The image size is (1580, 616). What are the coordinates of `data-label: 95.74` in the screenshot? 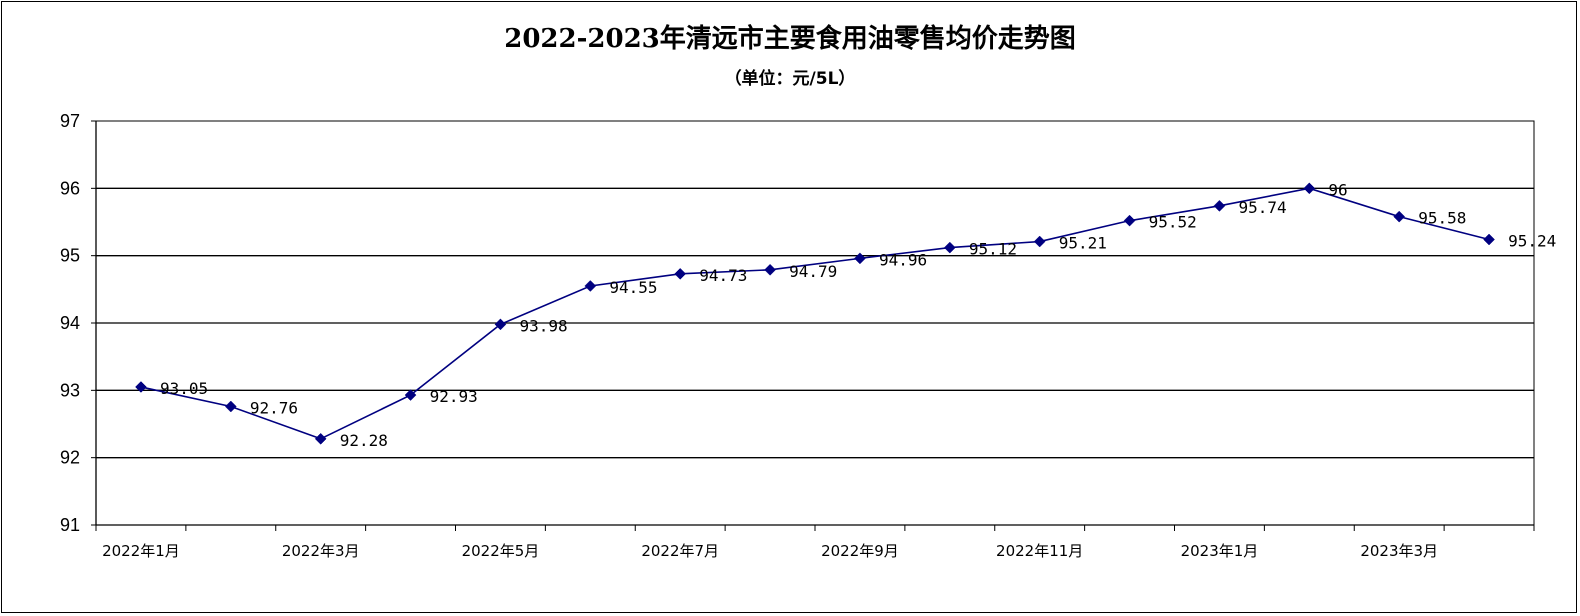 It's located at (1262, 207).